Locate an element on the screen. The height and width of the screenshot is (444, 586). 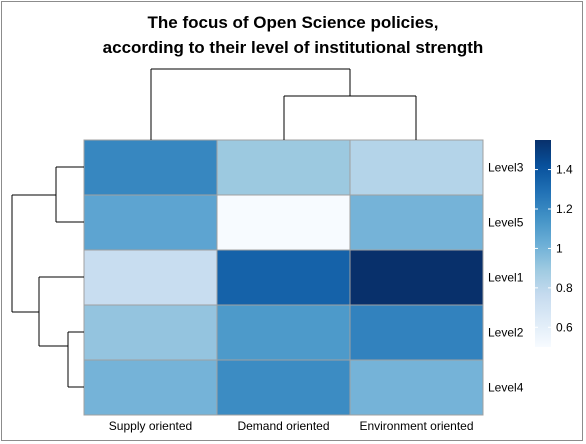
colorbar-tick-label: 1.2 is located at coordinates (564, 209).